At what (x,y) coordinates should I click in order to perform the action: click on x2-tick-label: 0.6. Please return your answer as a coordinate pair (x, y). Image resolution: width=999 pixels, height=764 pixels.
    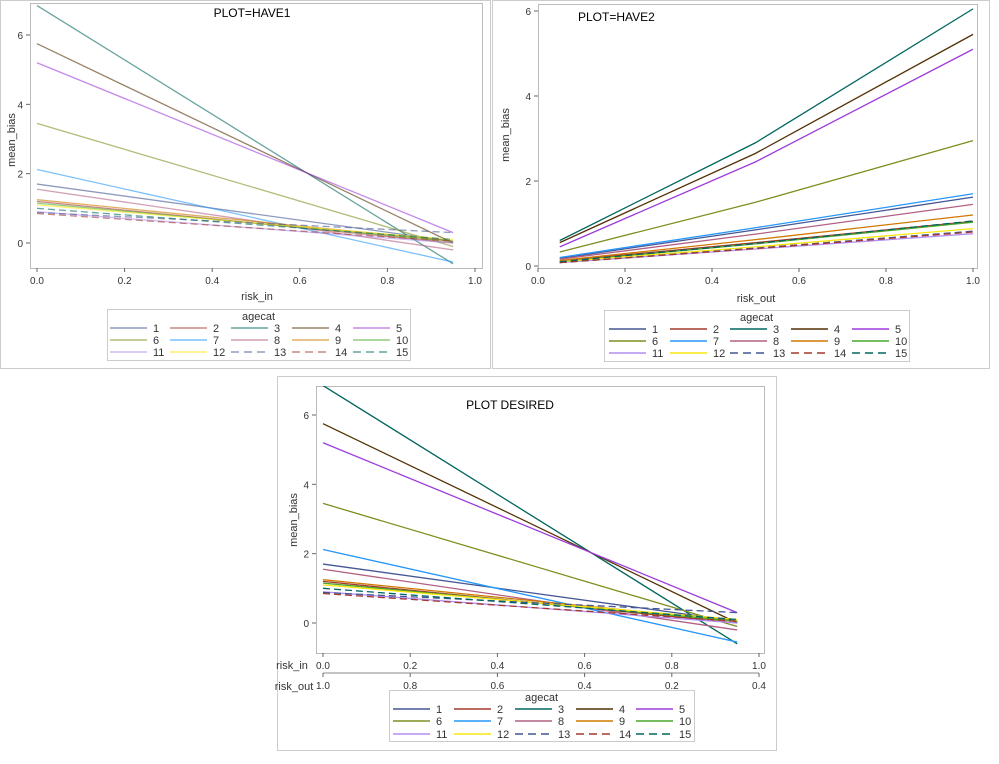
    Looking at the image, I should click on (497, 686).